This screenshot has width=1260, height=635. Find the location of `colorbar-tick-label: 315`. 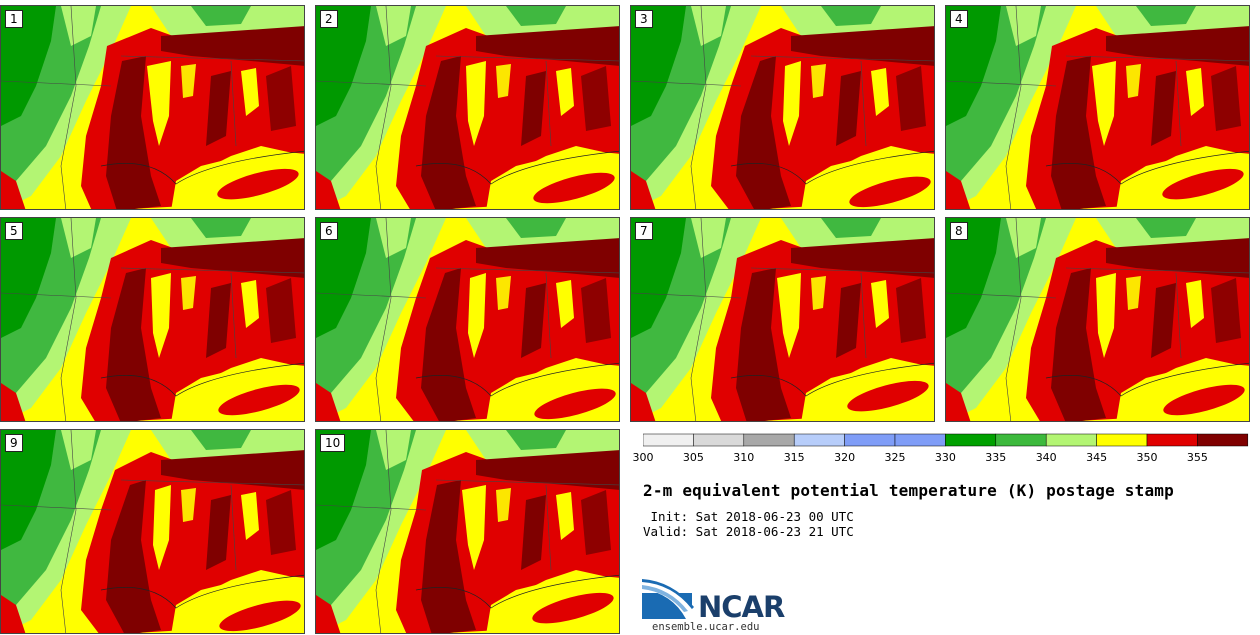

colorbar-tick-label: 315 is located at coordinates (794, 457).